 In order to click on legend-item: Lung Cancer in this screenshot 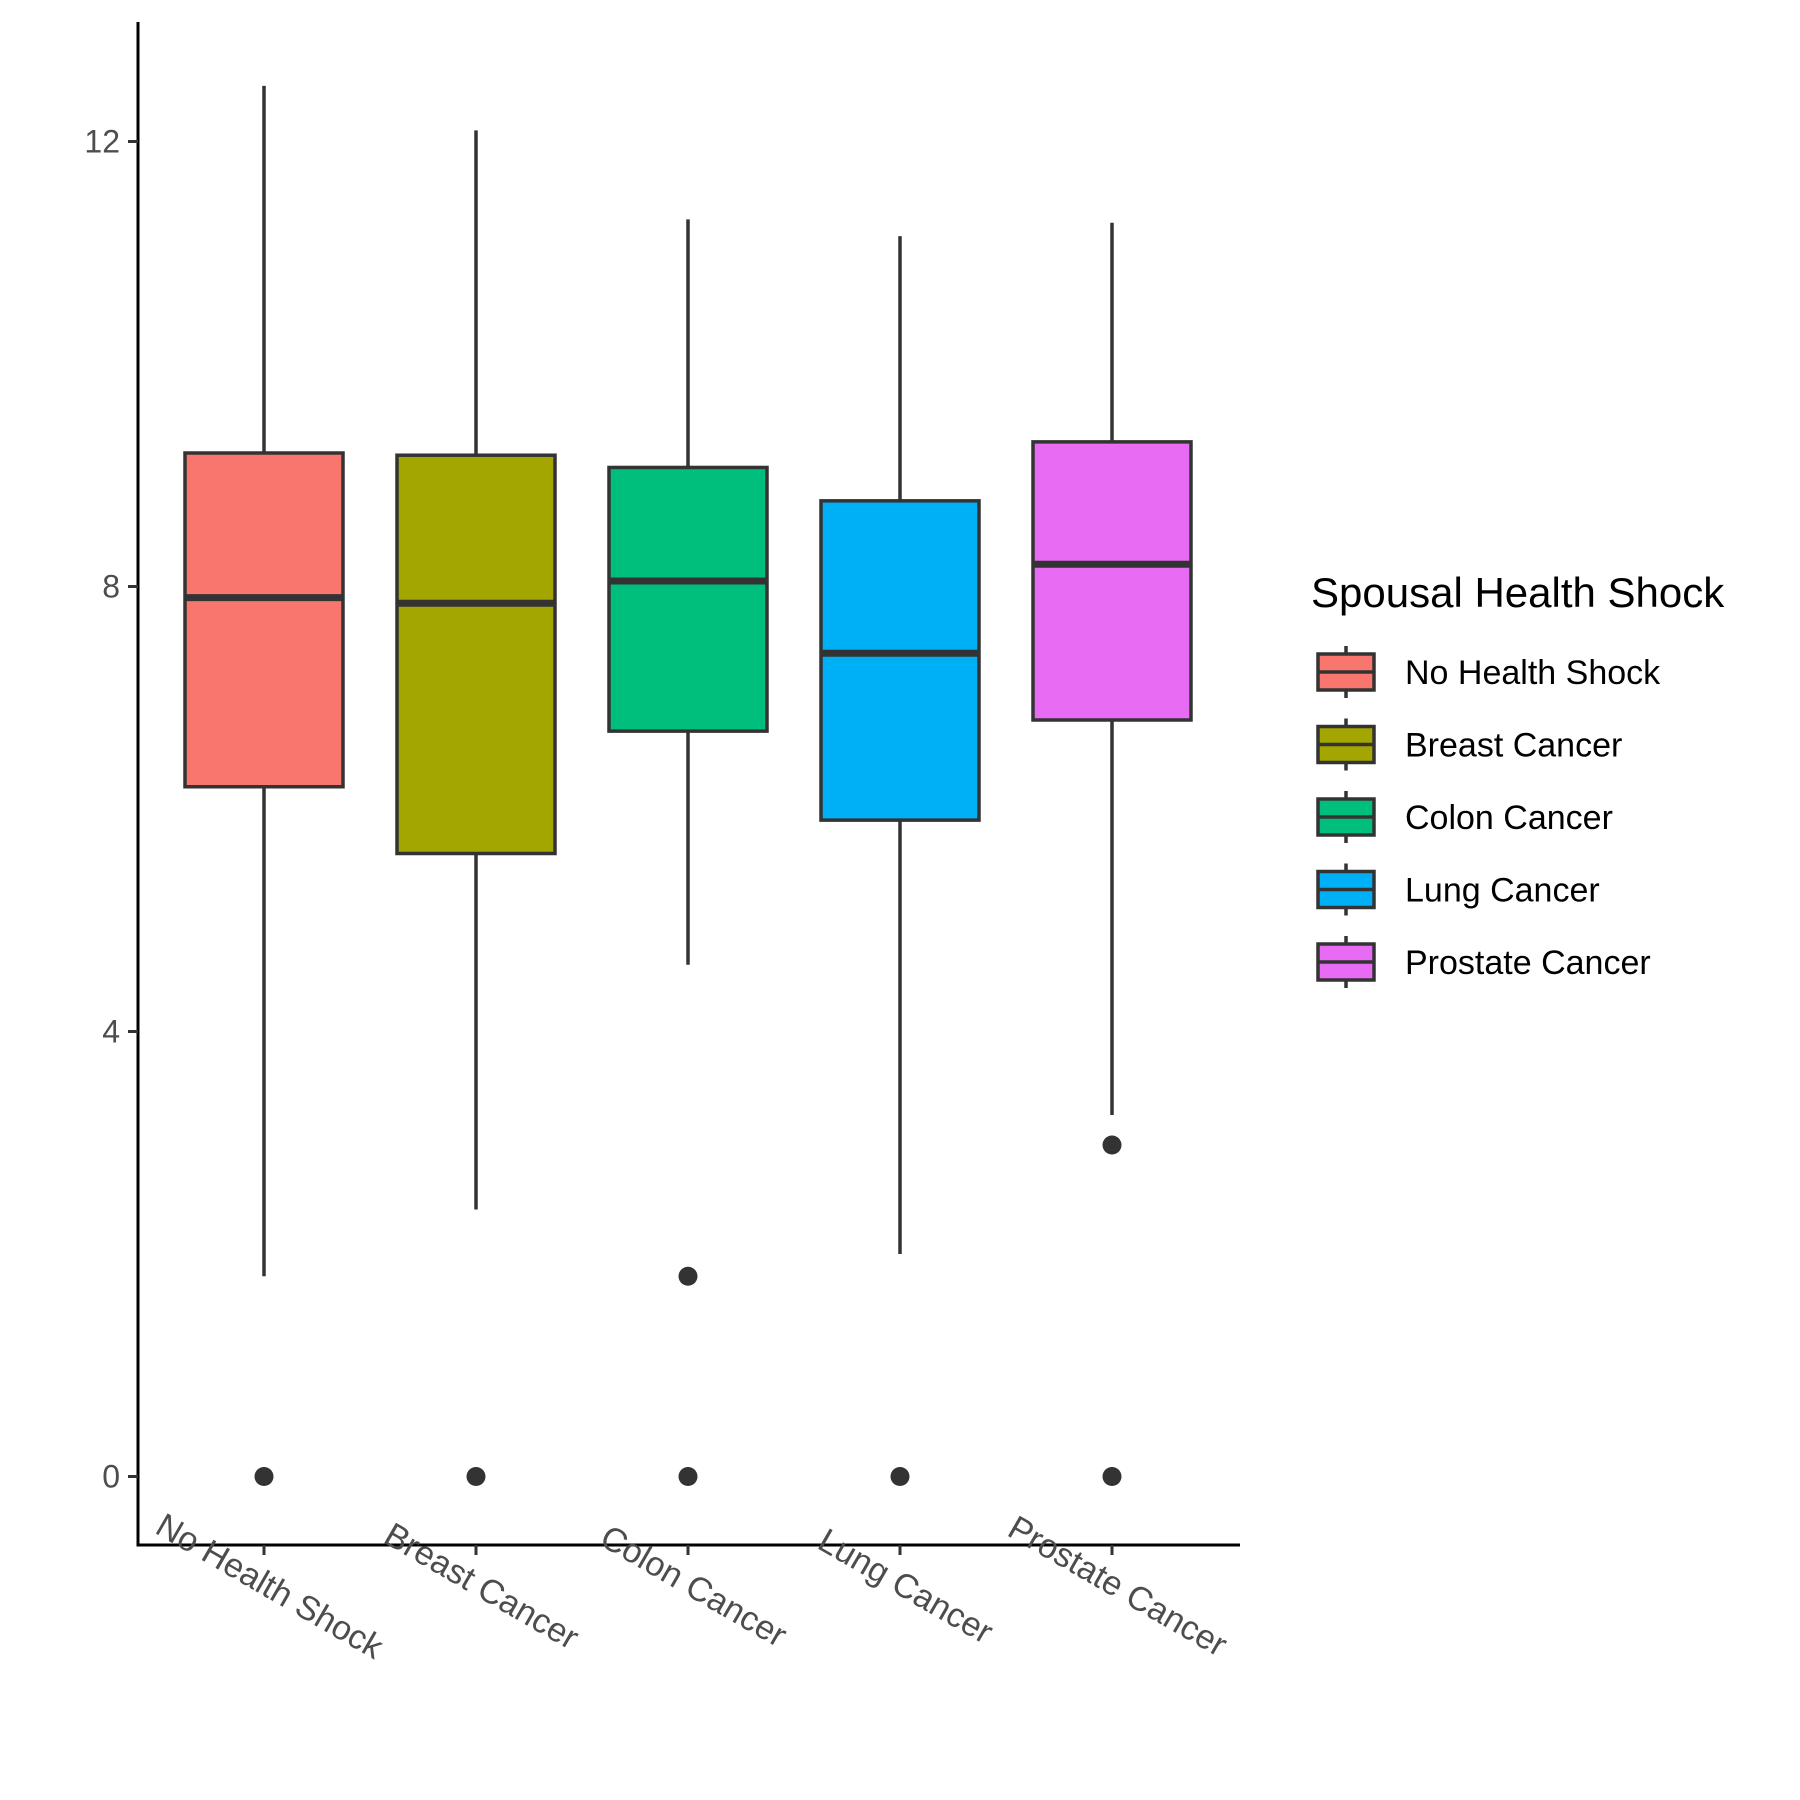, I will do `click(1458, 889)`.